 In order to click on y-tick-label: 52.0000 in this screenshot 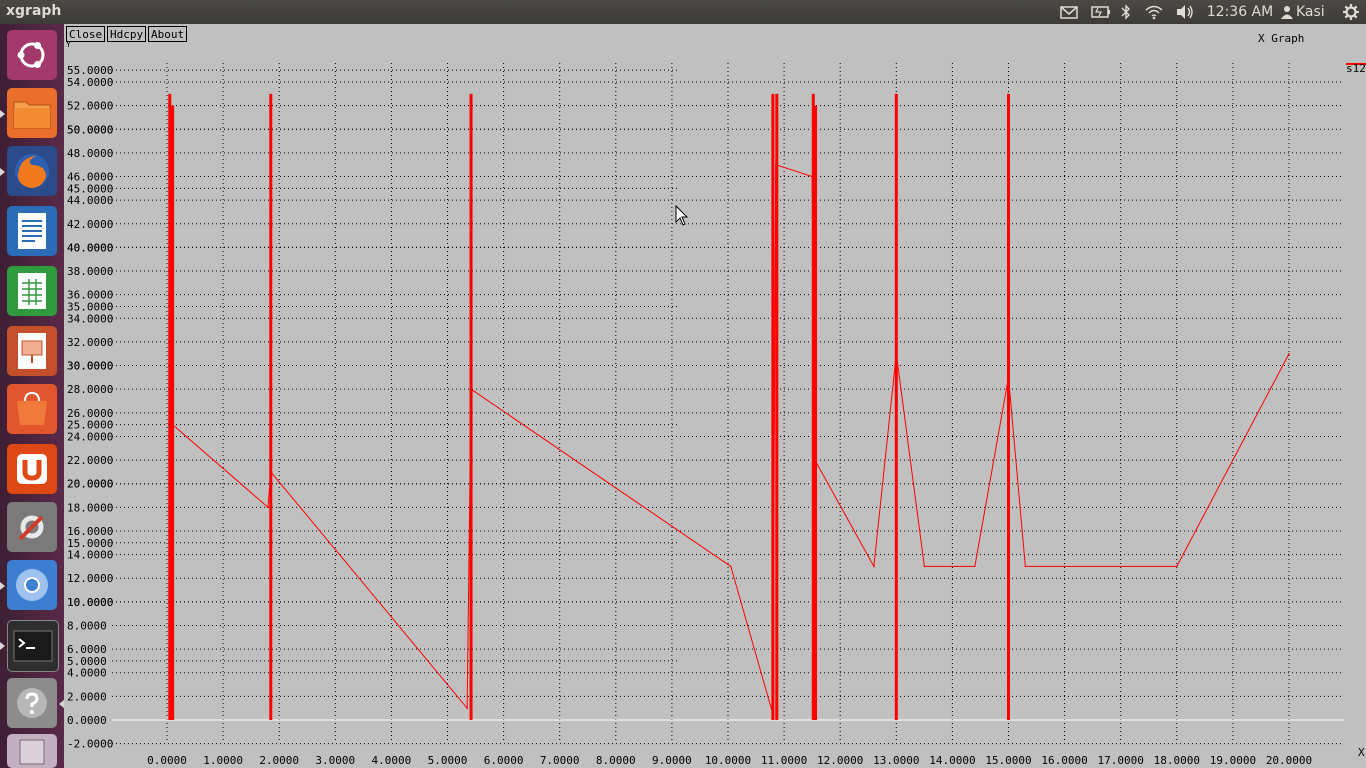, I will do `click(90, 106)`.